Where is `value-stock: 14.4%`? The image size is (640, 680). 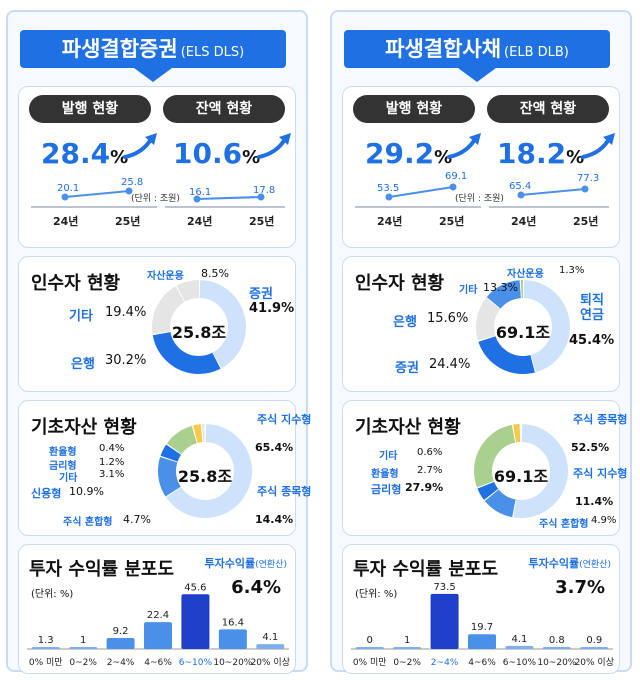 value-stock: 14.4% is located at coordinates (274, 519).